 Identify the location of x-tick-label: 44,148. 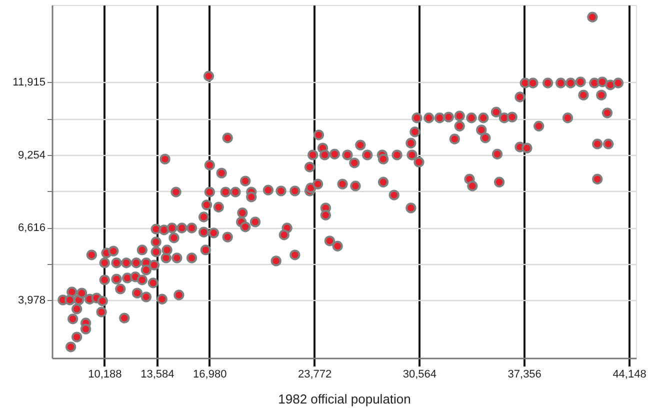
(629, 374).